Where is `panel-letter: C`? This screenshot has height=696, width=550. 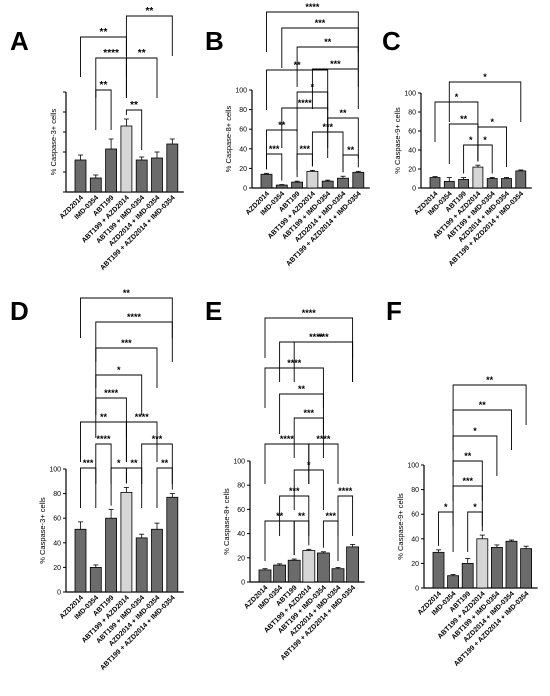 panel-letter: C is located at coordinates (391, 41).